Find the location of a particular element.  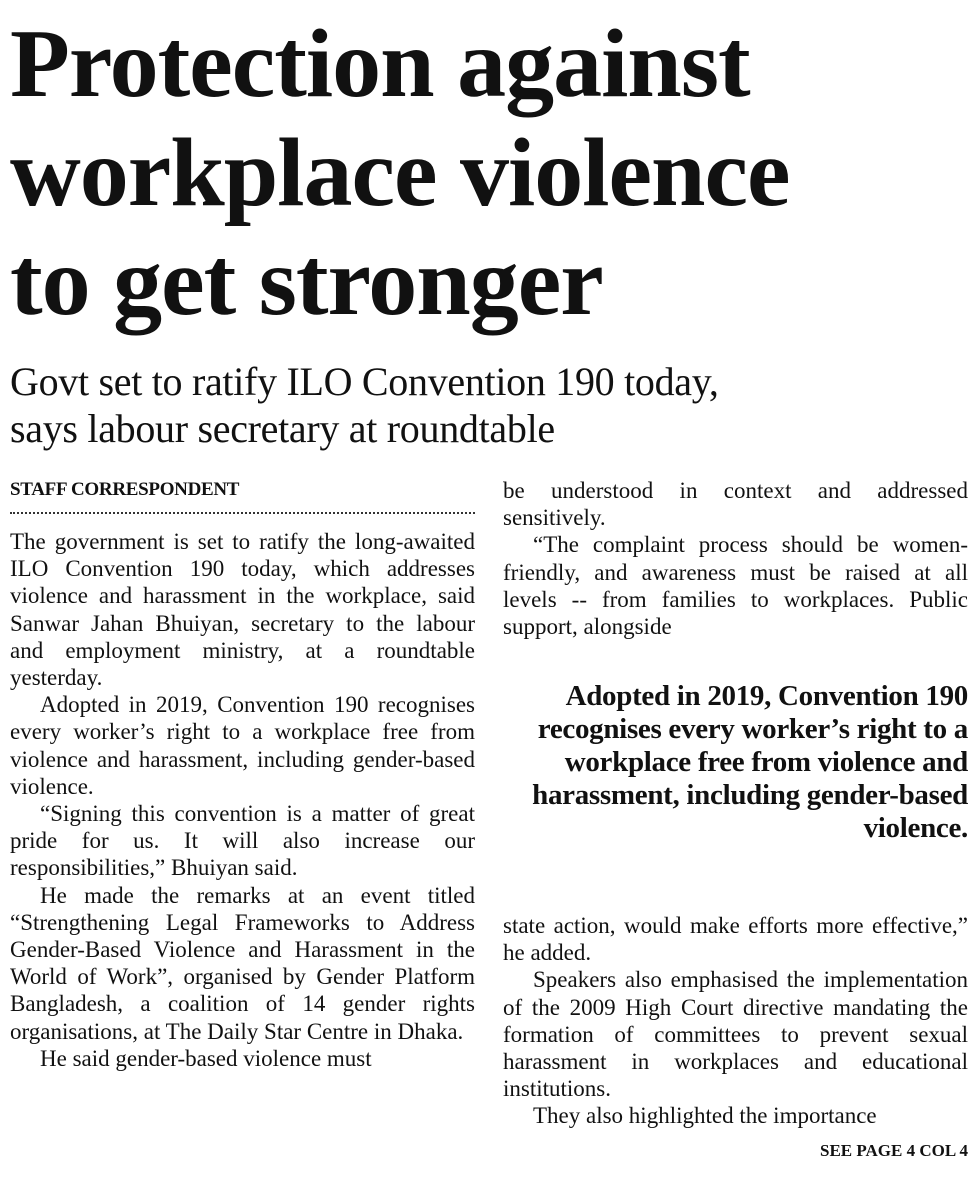

dotted-divider is located at coordinates (242, 513).